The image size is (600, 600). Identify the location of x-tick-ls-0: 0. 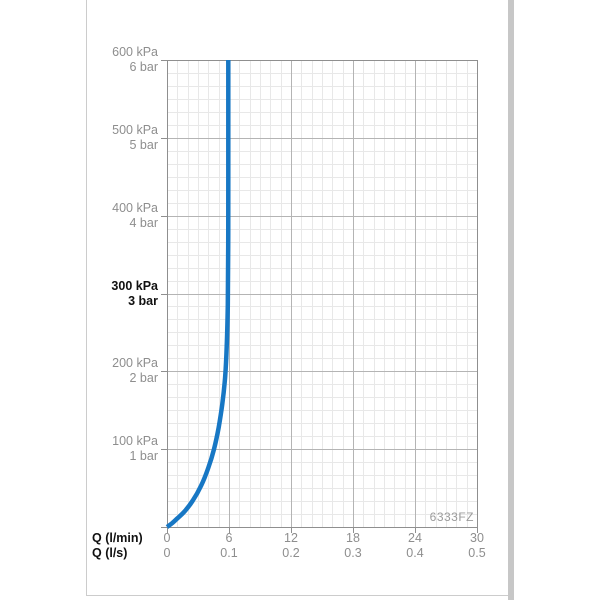
(167, 553).